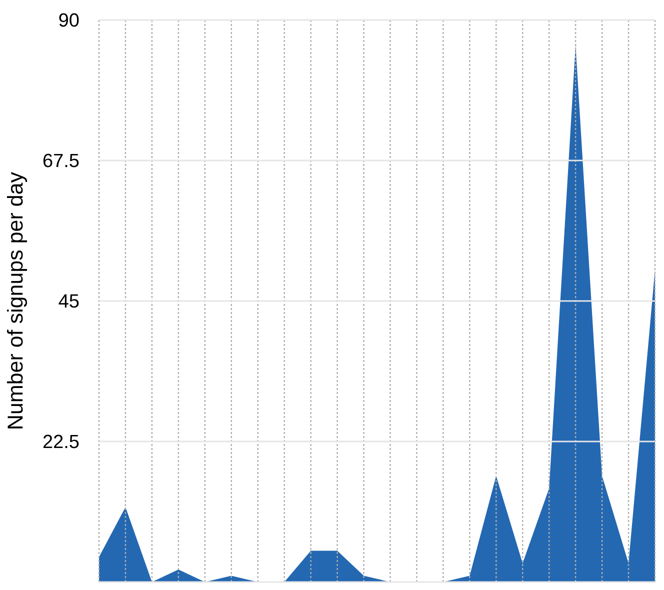 This screenshot has height=590, width=664. Describe the element at coordinates (17, 300) in the screenshot. I see `y-axis-title: Number of signups per day` at that location.